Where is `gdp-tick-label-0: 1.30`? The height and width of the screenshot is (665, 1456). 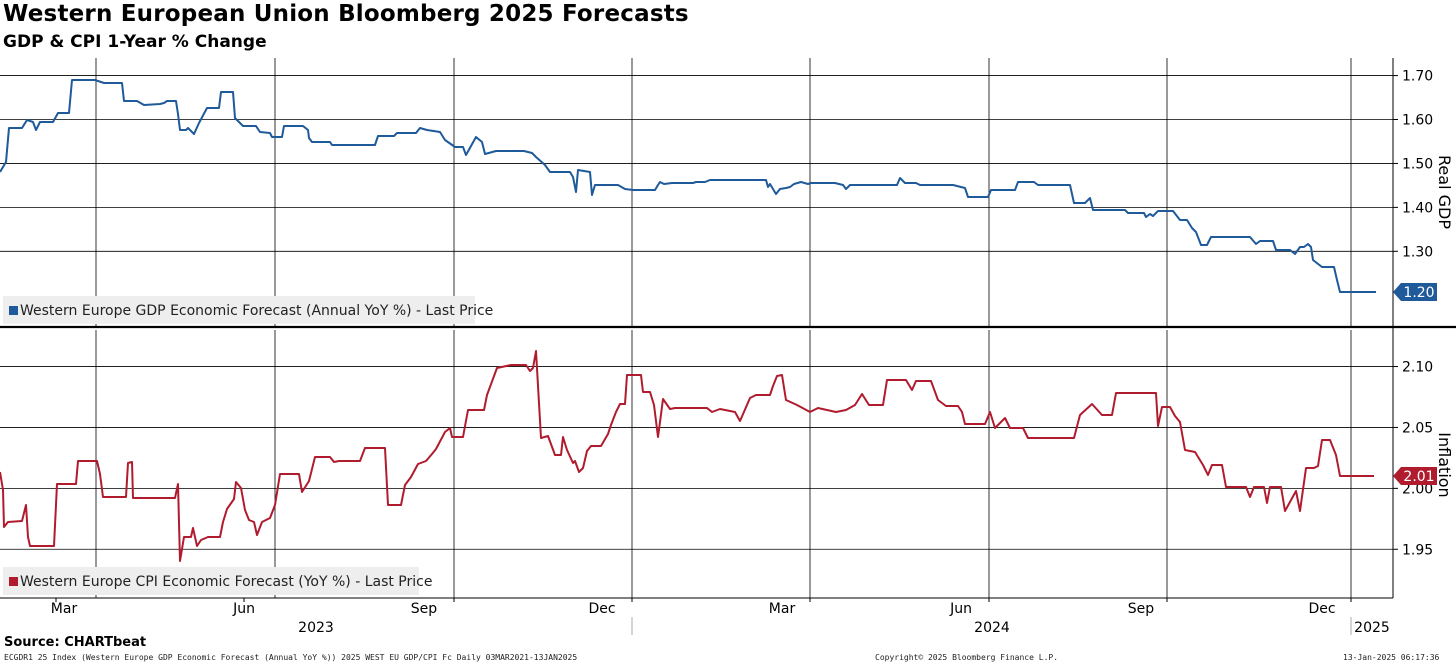
gdp-tick-label-0: 1.30 is located at coordinates (1417, 252).